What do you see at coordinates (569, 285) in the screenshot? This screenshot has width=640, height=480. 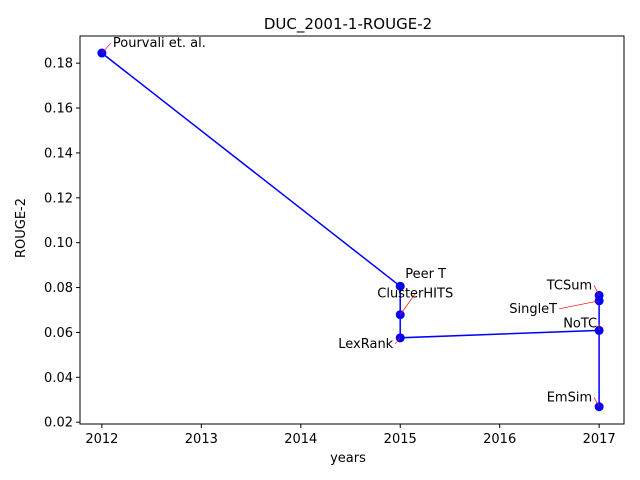 I see `annotation-label: TCSum` at bounding box center [569, 285].